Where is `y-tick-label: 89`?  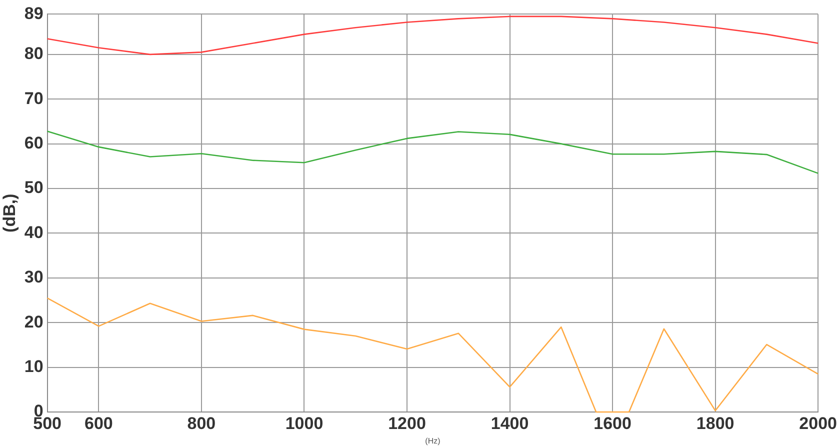 y-tick-label: 89 is located at coordinates (34, 13).